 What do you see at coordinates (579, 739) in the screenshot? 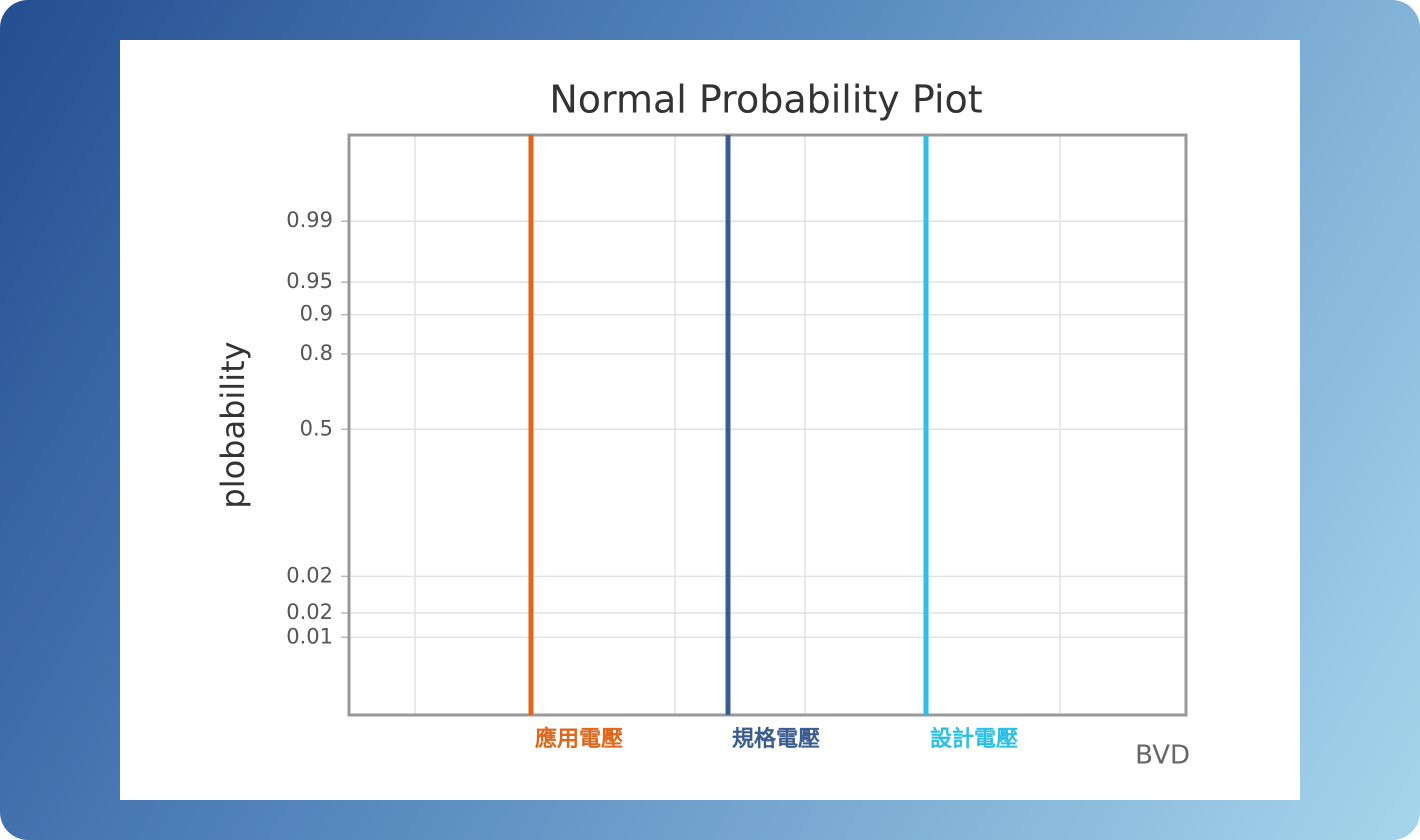
I see `reference-label: 應用電壓` at bounding box center [579, 739].